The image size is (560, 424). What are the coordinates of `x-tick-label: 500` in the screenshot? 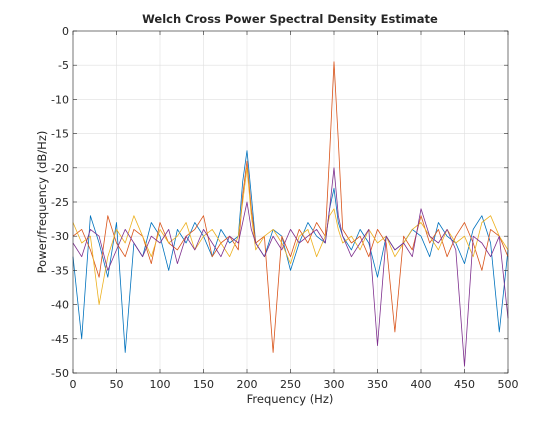 It's located at (508, 384).